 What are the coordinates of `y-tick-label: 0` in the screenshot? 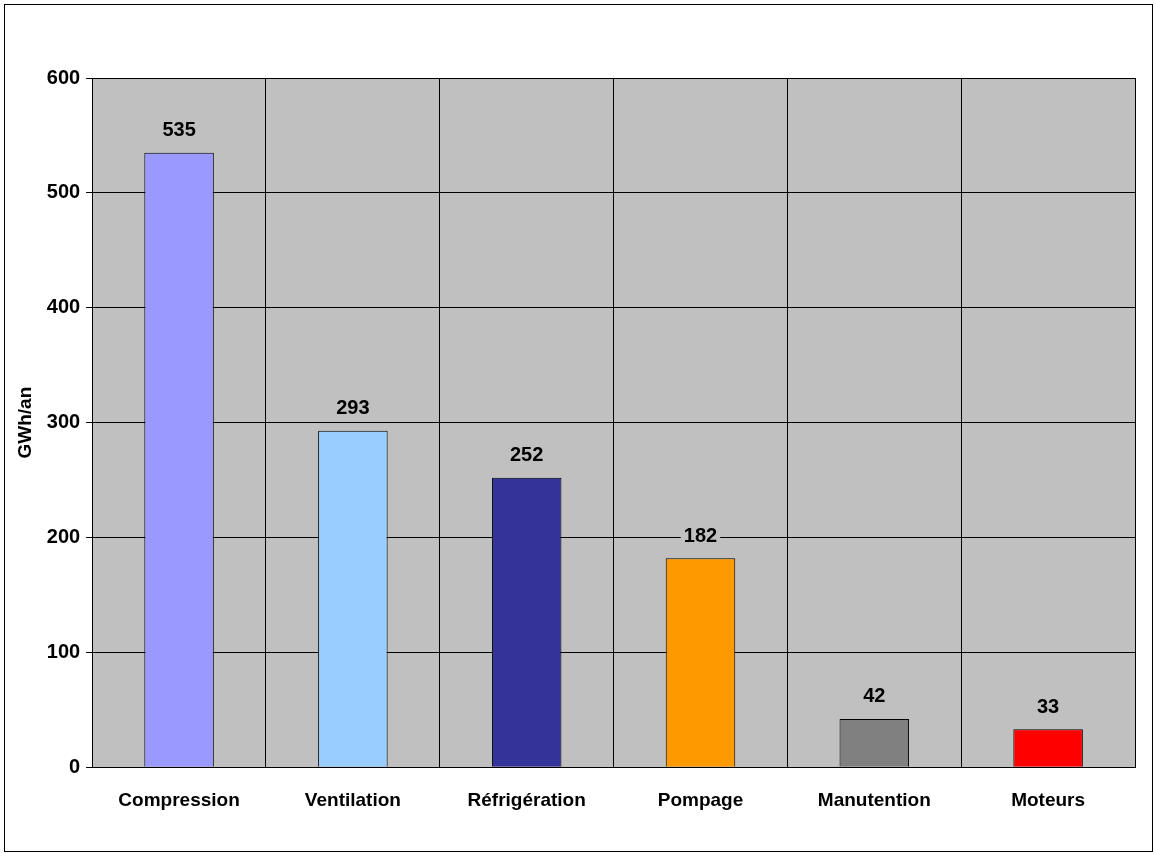 It's located at (75, 765).